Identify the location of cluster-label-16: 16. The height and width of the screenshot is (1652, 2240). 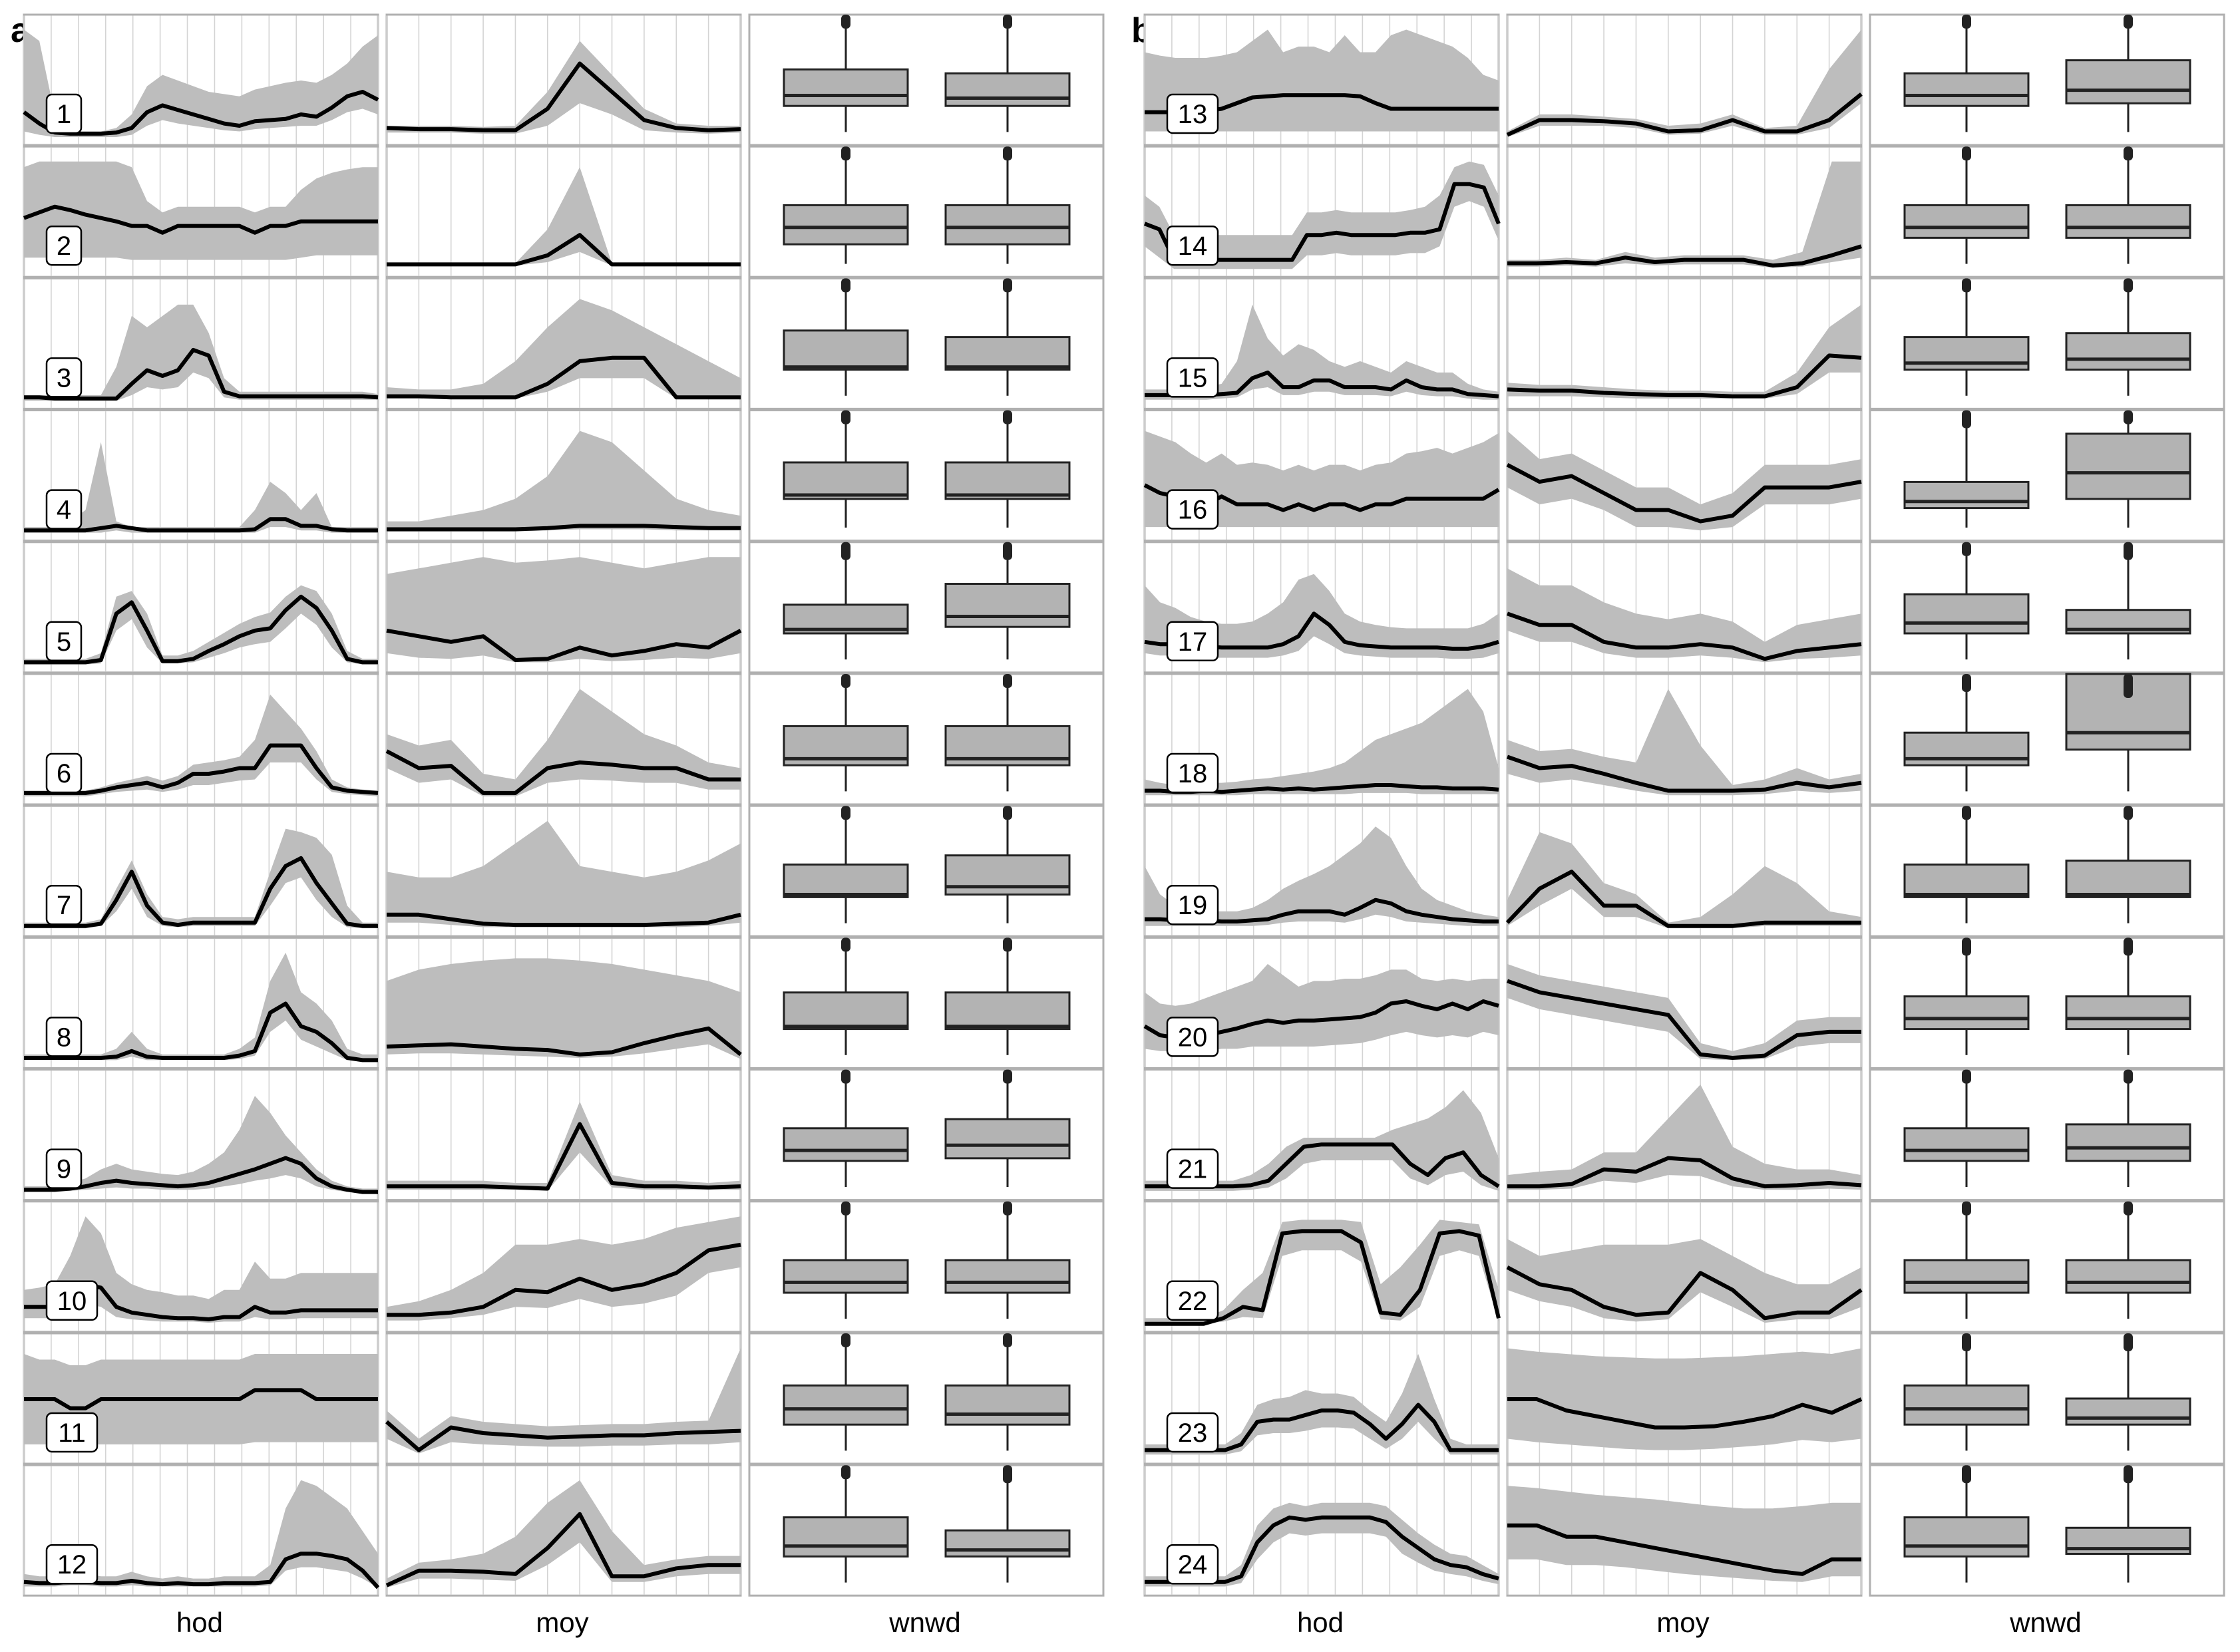
(1193, 511).